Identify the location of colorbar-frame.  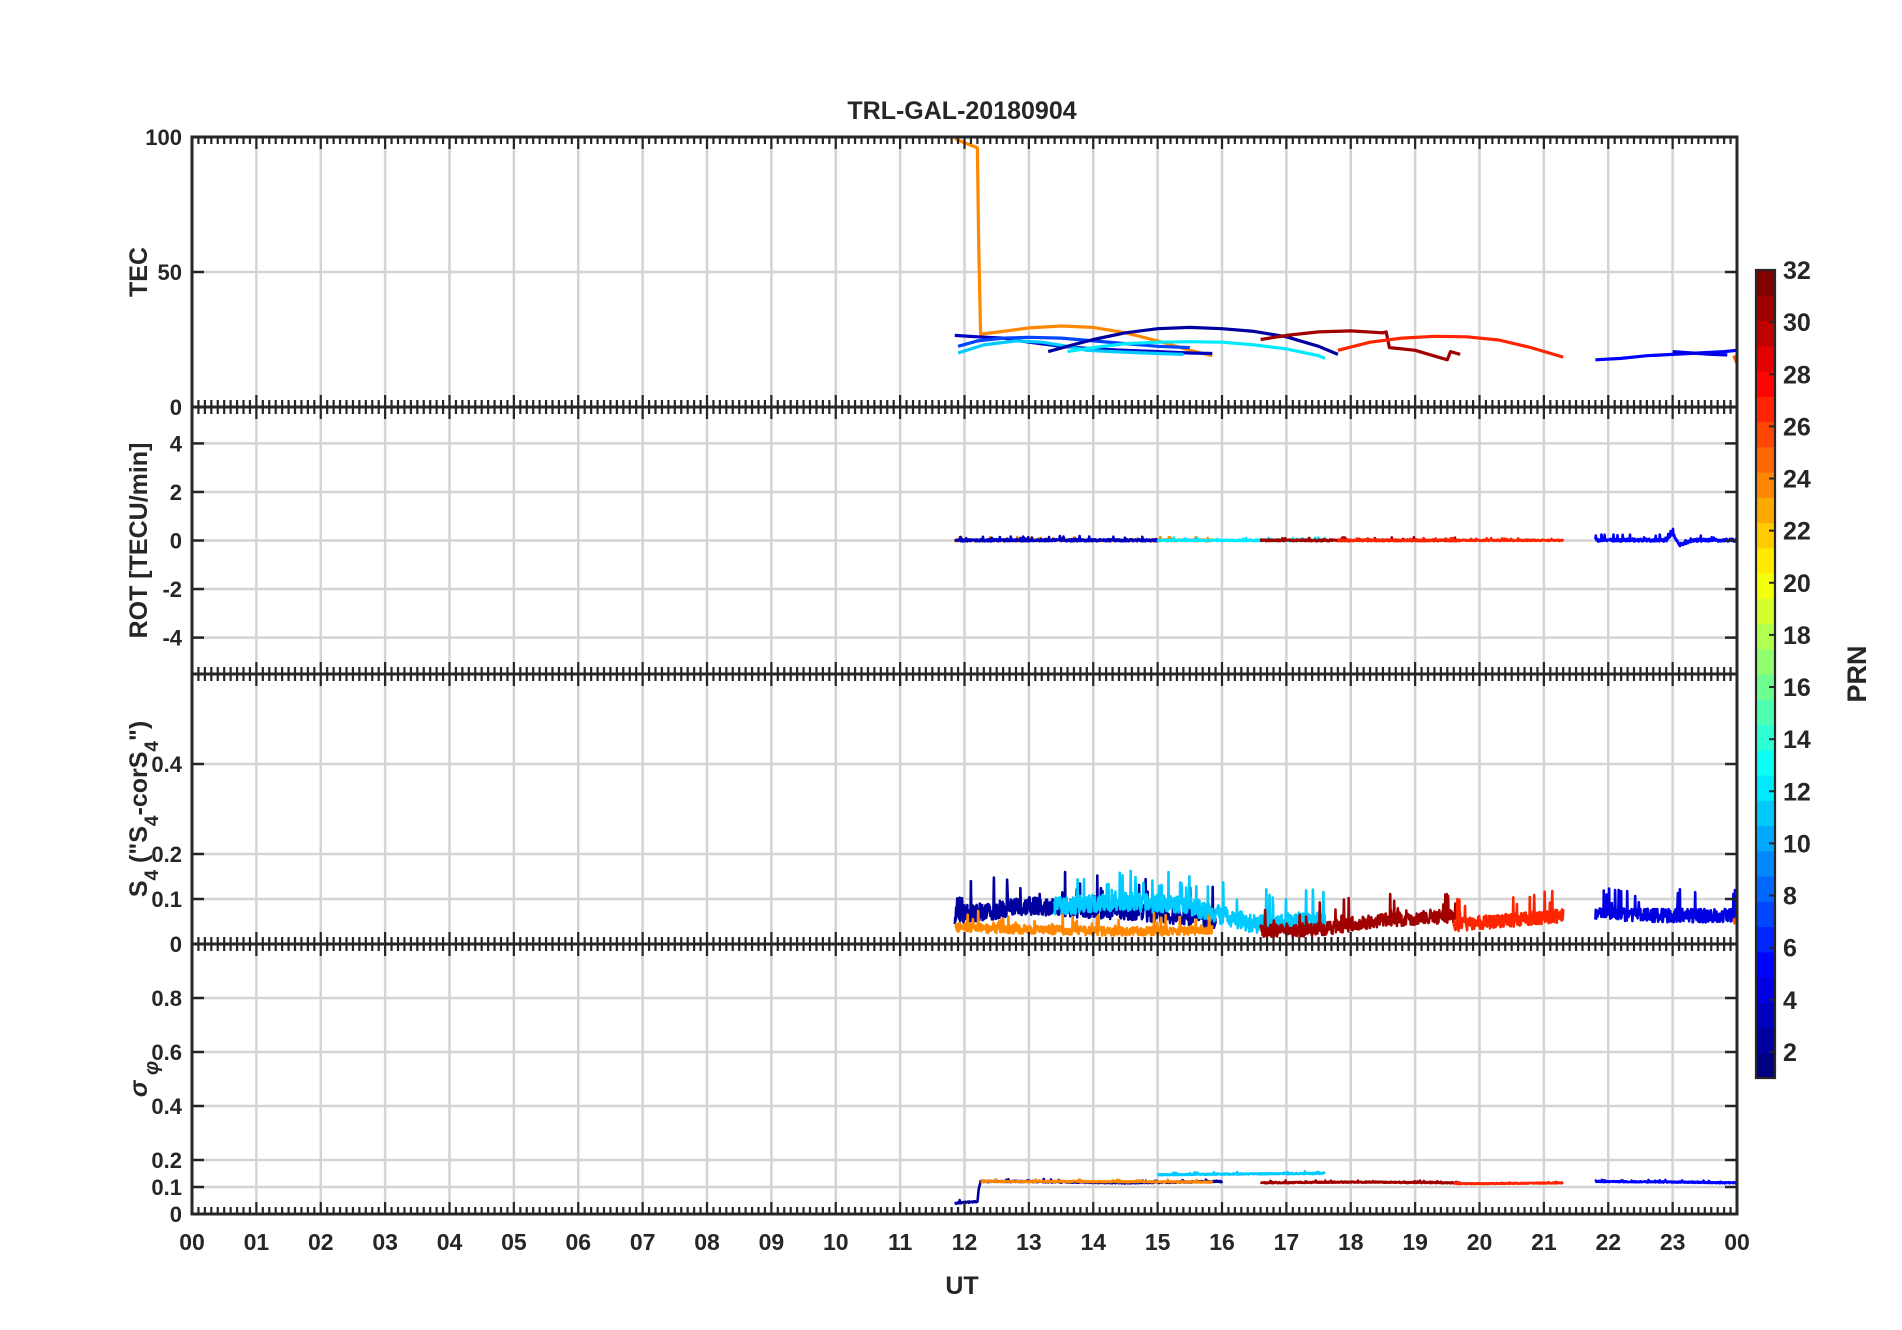
(1765, 674).